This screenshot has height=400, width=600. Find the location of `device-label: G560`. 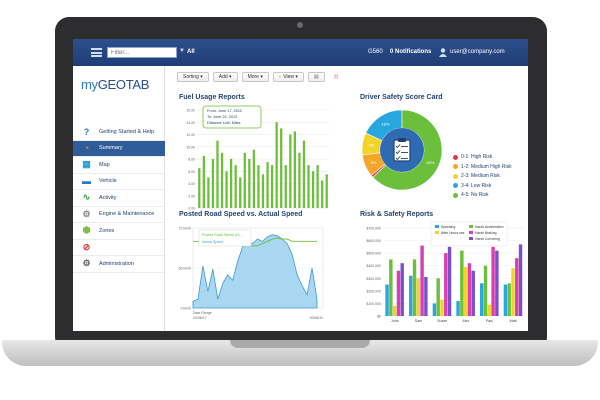

device-label: G560 is located at coordinates (375, 52).